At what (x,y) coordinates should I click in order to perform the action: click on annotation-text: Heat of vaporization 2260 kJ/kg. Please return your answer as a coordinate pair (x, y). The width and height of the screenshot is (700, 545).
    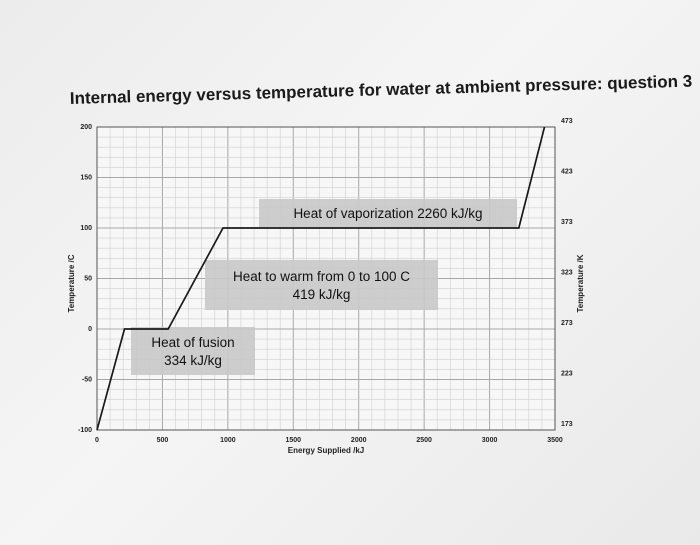
    Looking at the image, I should click on (387, 213).